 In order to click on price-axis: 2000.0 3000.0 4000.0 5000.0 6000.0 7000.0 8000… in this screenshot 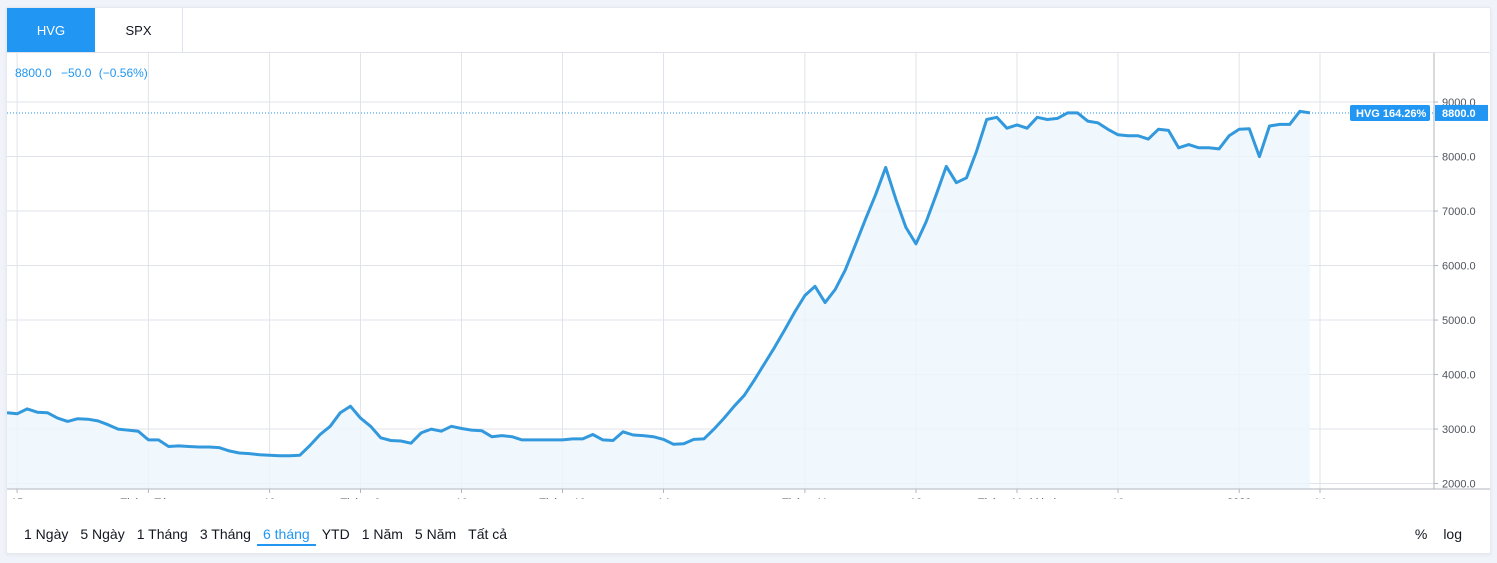, I will do `click(1455, 294)`.